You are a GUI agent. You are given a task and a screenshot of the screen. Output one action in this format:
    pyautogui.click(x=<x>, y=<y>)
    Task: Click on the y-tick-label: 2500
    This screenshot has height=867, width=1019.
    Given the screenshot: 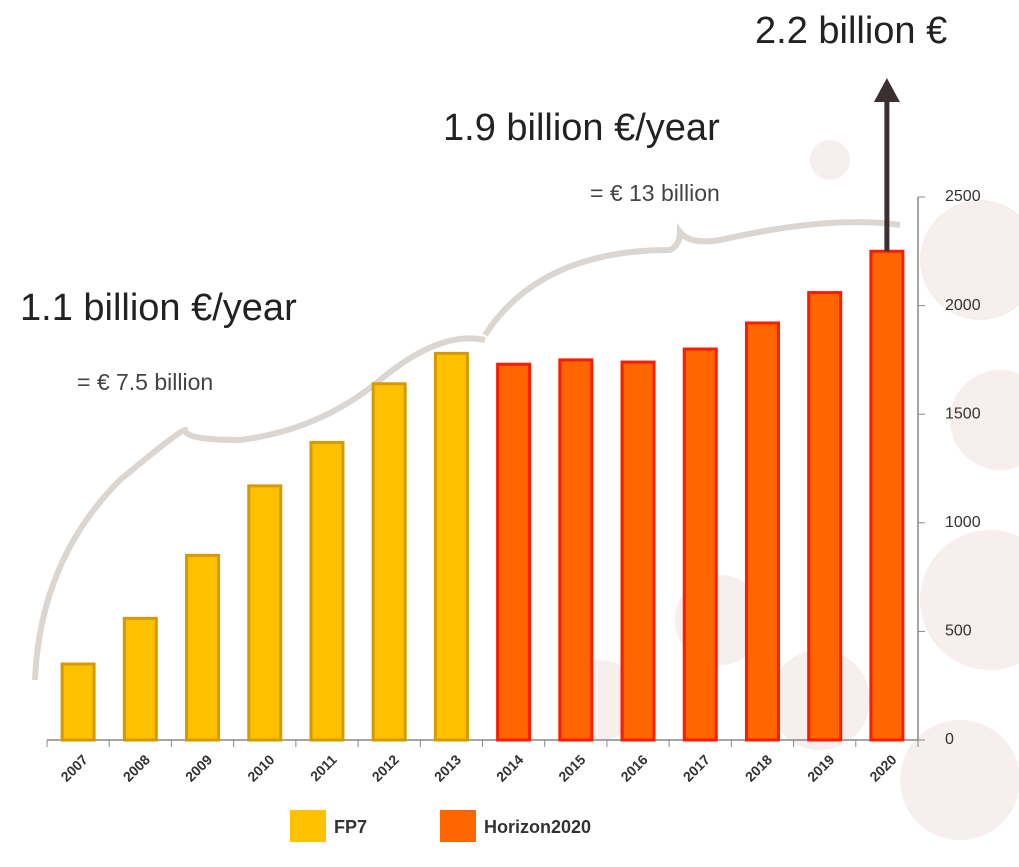 What is the action you would take?
    pyautogui.click(x=963, y=196)
    